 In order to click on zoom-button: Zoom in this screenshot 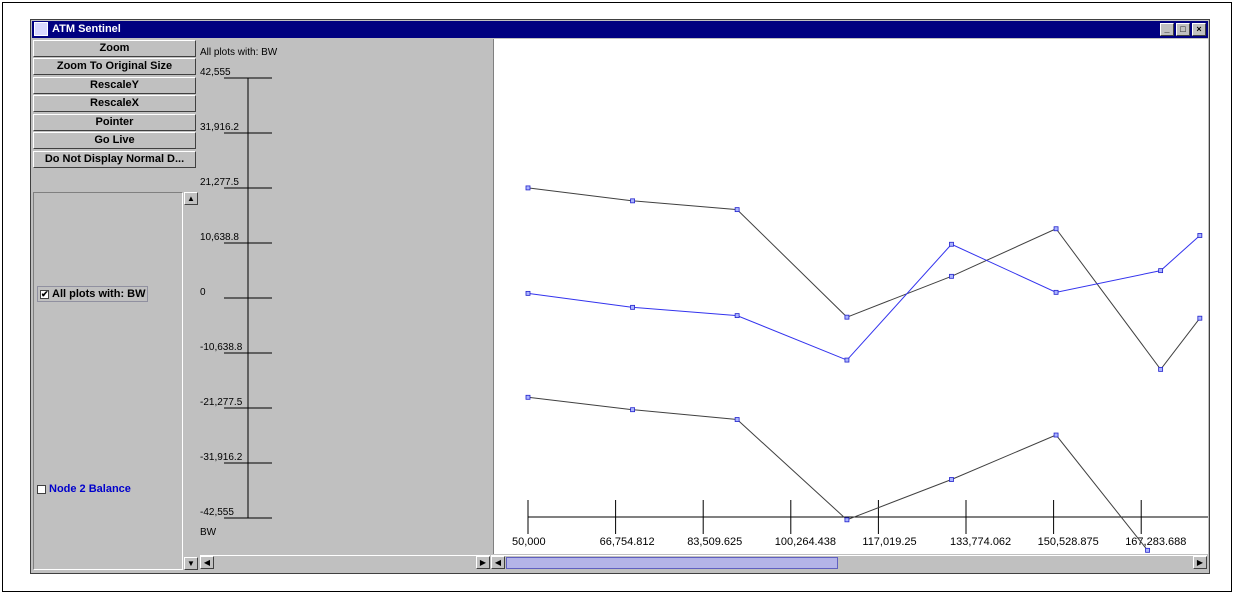, I will do `click(114, 48)`.